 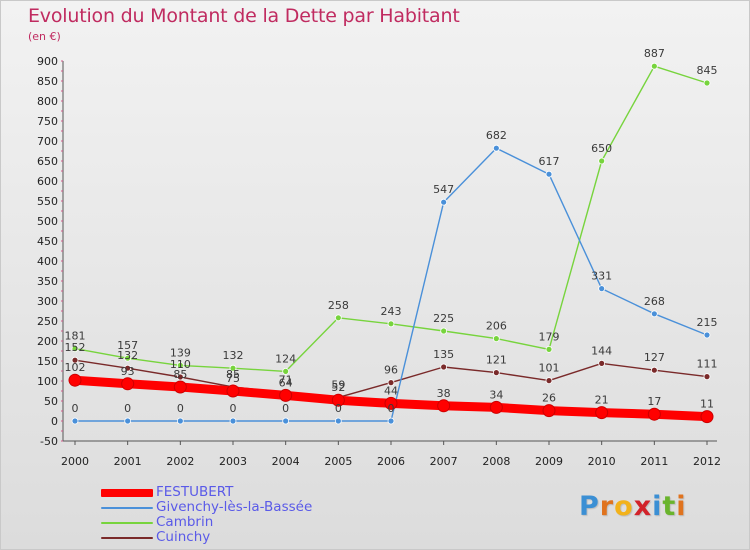 What do you see at coordinates (496, 461) in the screenshot?
I see `x-tick-label: 2008` at bounding box center [496, 461].